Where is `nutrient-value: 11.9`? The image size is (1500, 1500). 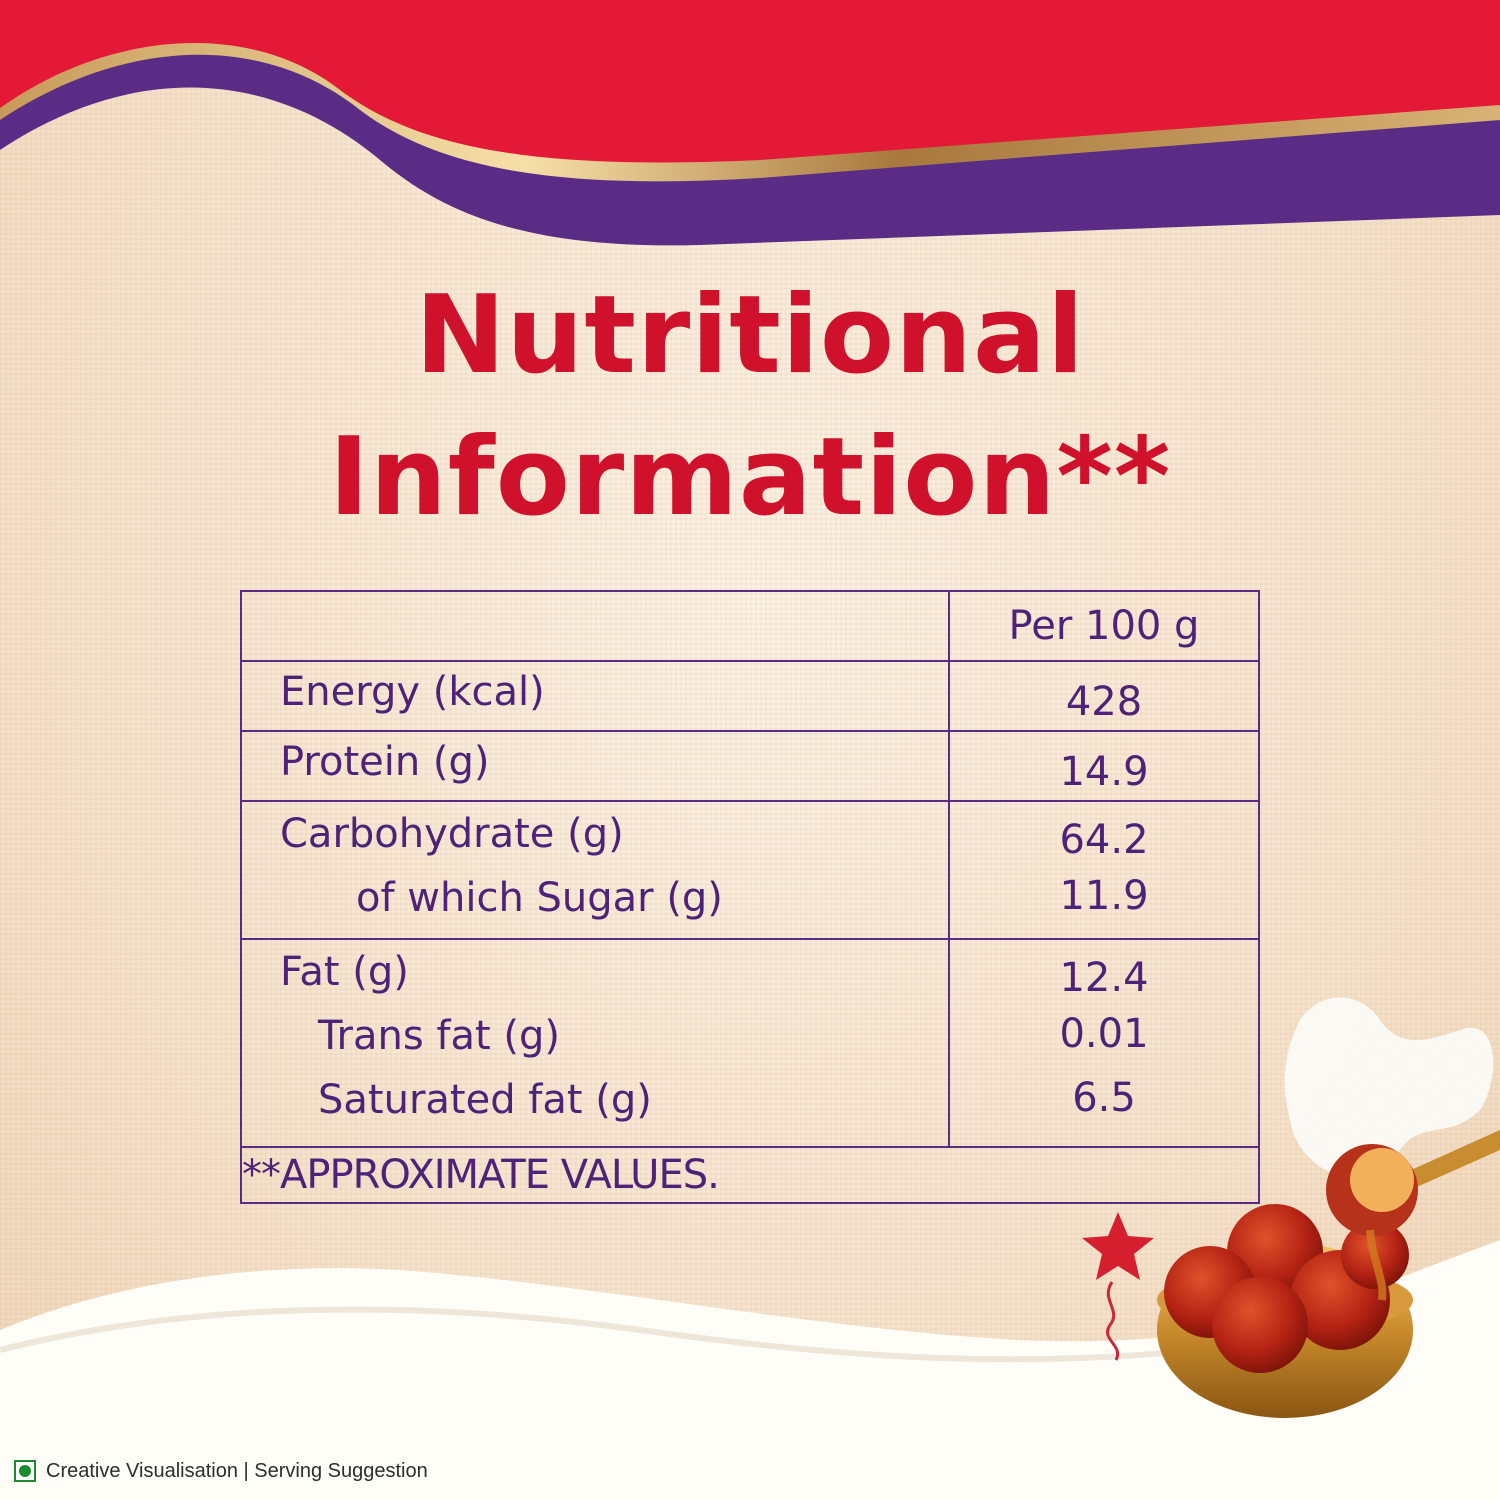
nutrient-value: 11.9 is located at coordinates (1104, 896).